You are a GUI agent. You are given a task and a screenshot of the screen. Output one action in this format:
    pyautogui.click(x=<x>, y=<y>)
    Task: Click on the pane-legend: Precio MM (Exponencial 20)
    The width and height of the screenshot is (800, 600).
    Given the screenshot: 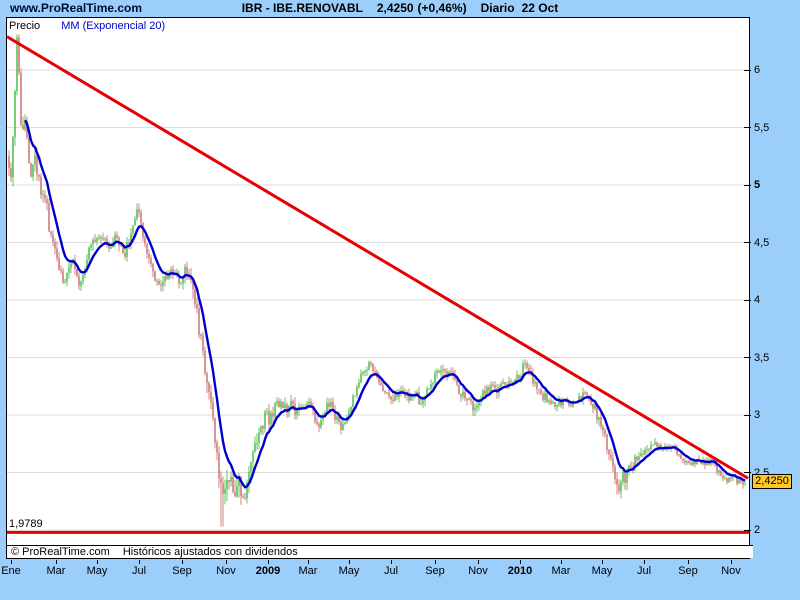 What is the action you would take?
    pyautogui.click(x=87, y=26)
    